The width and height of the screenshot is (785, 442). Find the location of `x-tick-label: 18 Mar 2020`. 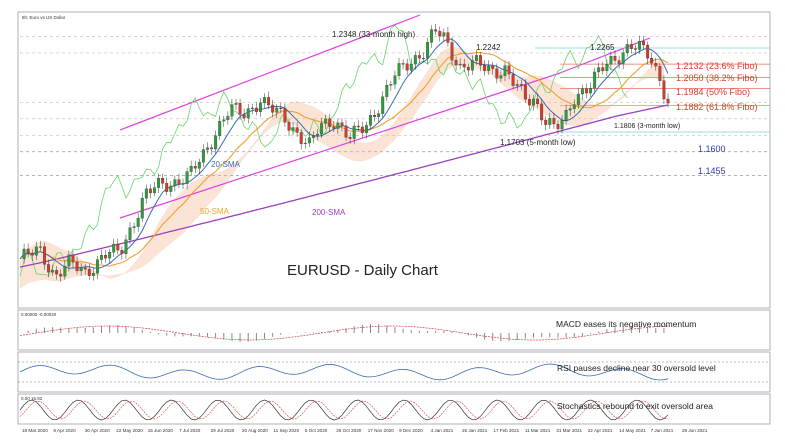

x-tick-label: 18 Mar 2020 is located at coordinates (35, 430).